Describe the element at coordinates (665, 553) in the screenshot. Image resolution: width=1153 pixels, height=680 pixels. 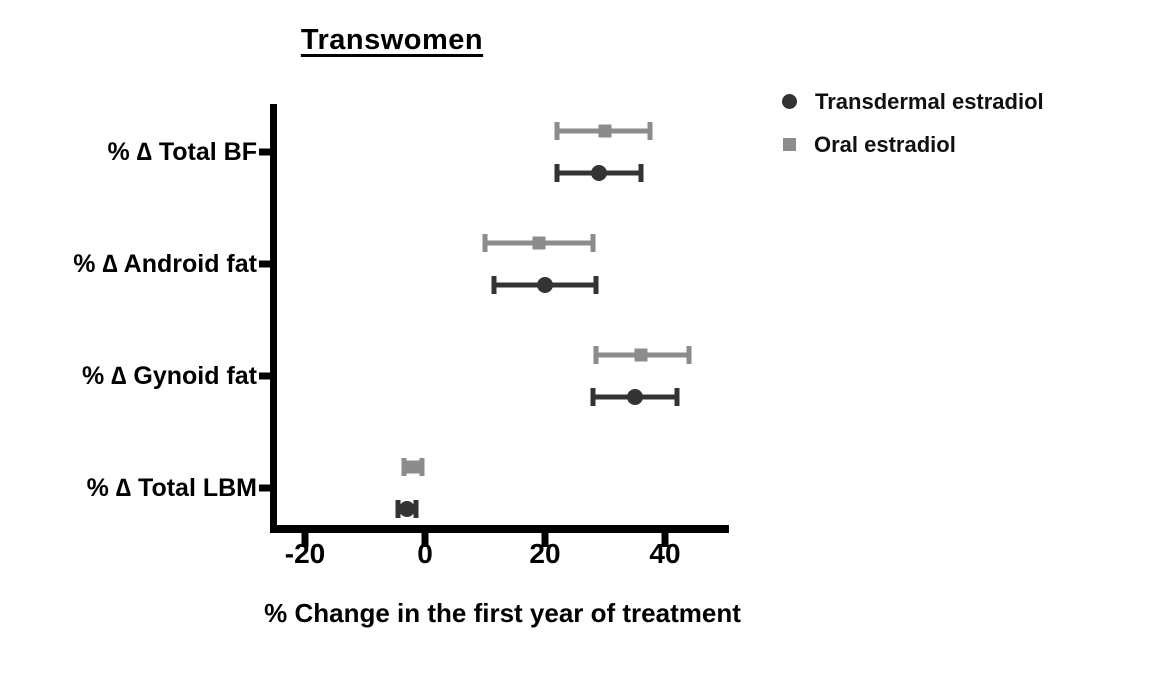
I see `x-tick-label-40: 40` at that location.